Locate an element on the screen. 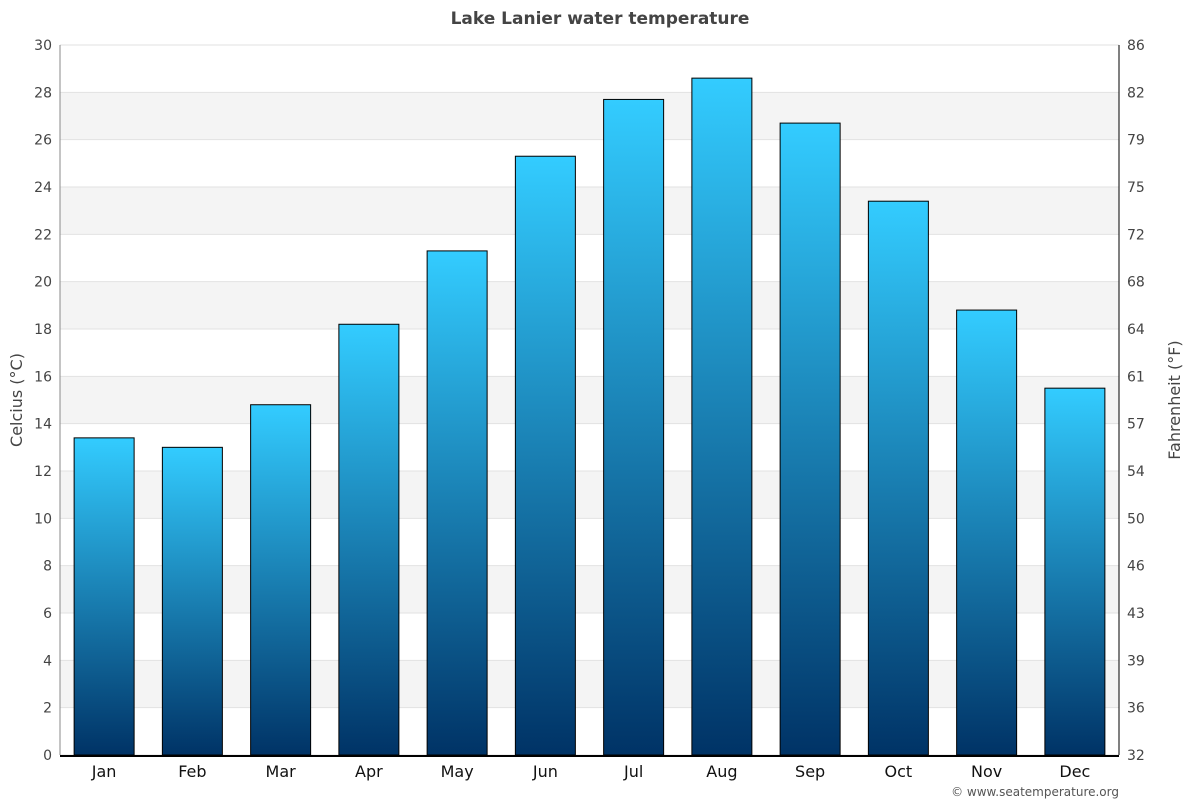  y-tick-label-left: 30 is located at coordinates (43, 46).